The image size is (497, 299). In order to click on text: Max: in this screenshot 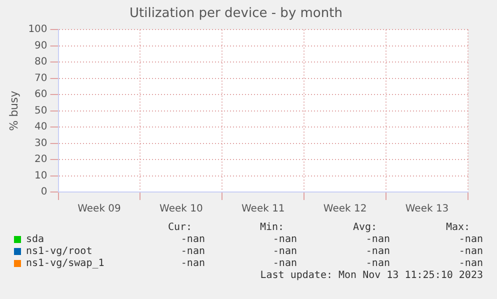, I will do `click(458, 228)`.